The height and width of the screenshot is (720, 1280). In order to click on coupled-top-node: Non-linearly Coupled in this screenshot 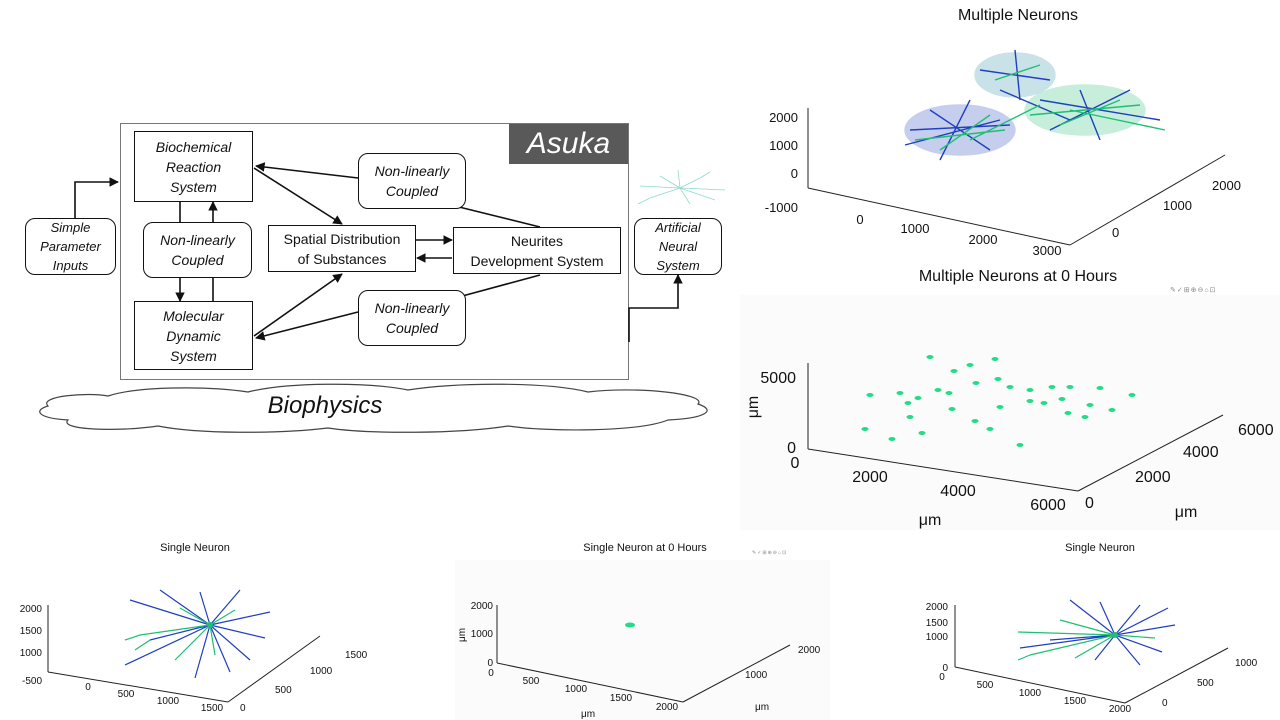, I will do `click(412, 181)`.